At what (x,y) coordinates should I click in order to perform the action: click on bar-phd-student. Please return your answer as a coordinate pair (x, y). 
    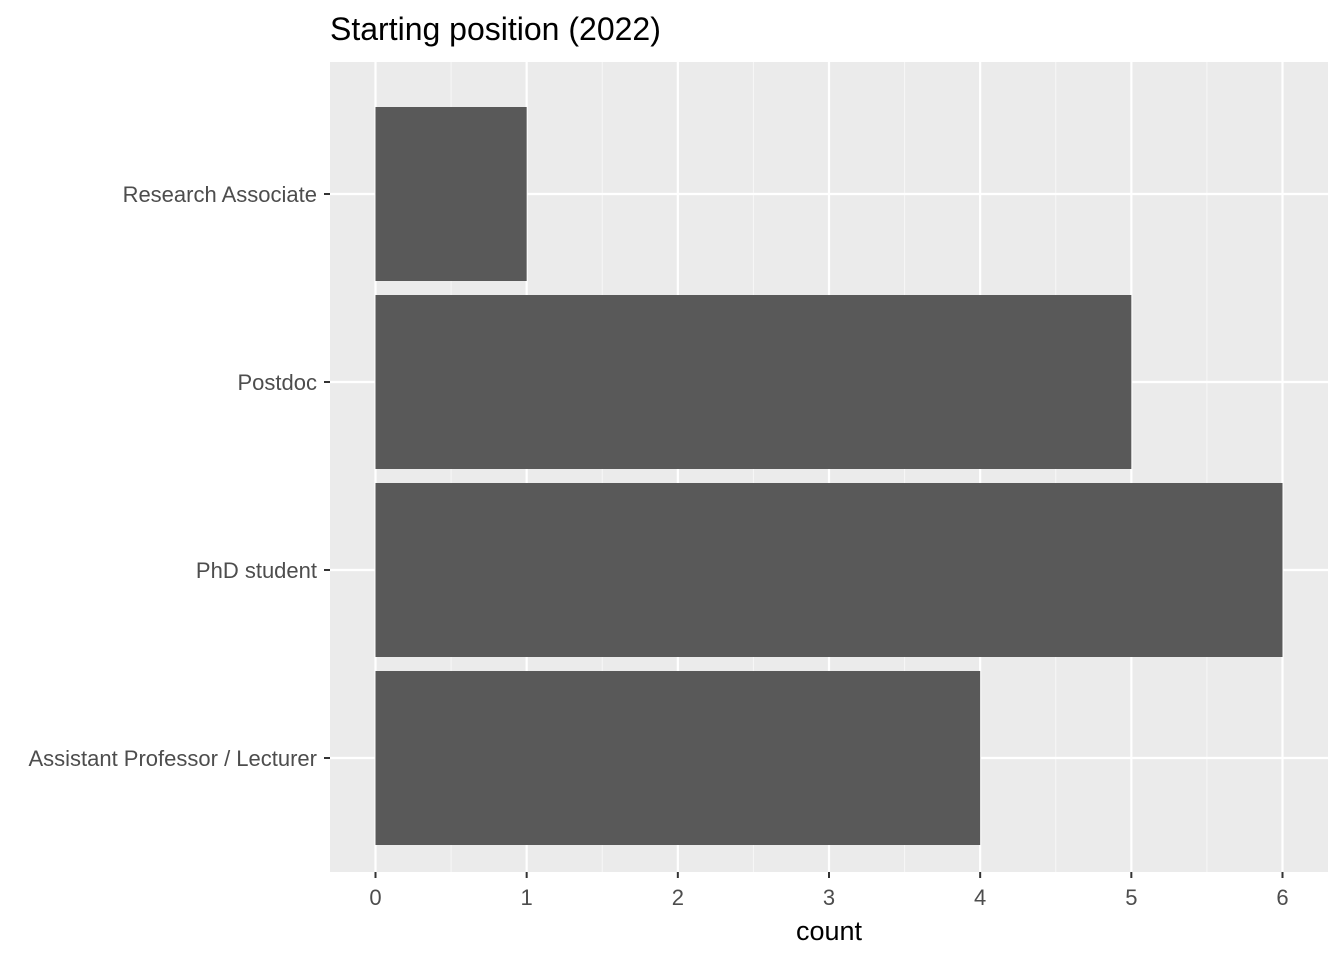
    Looking at the image, I should click on (829, 570).